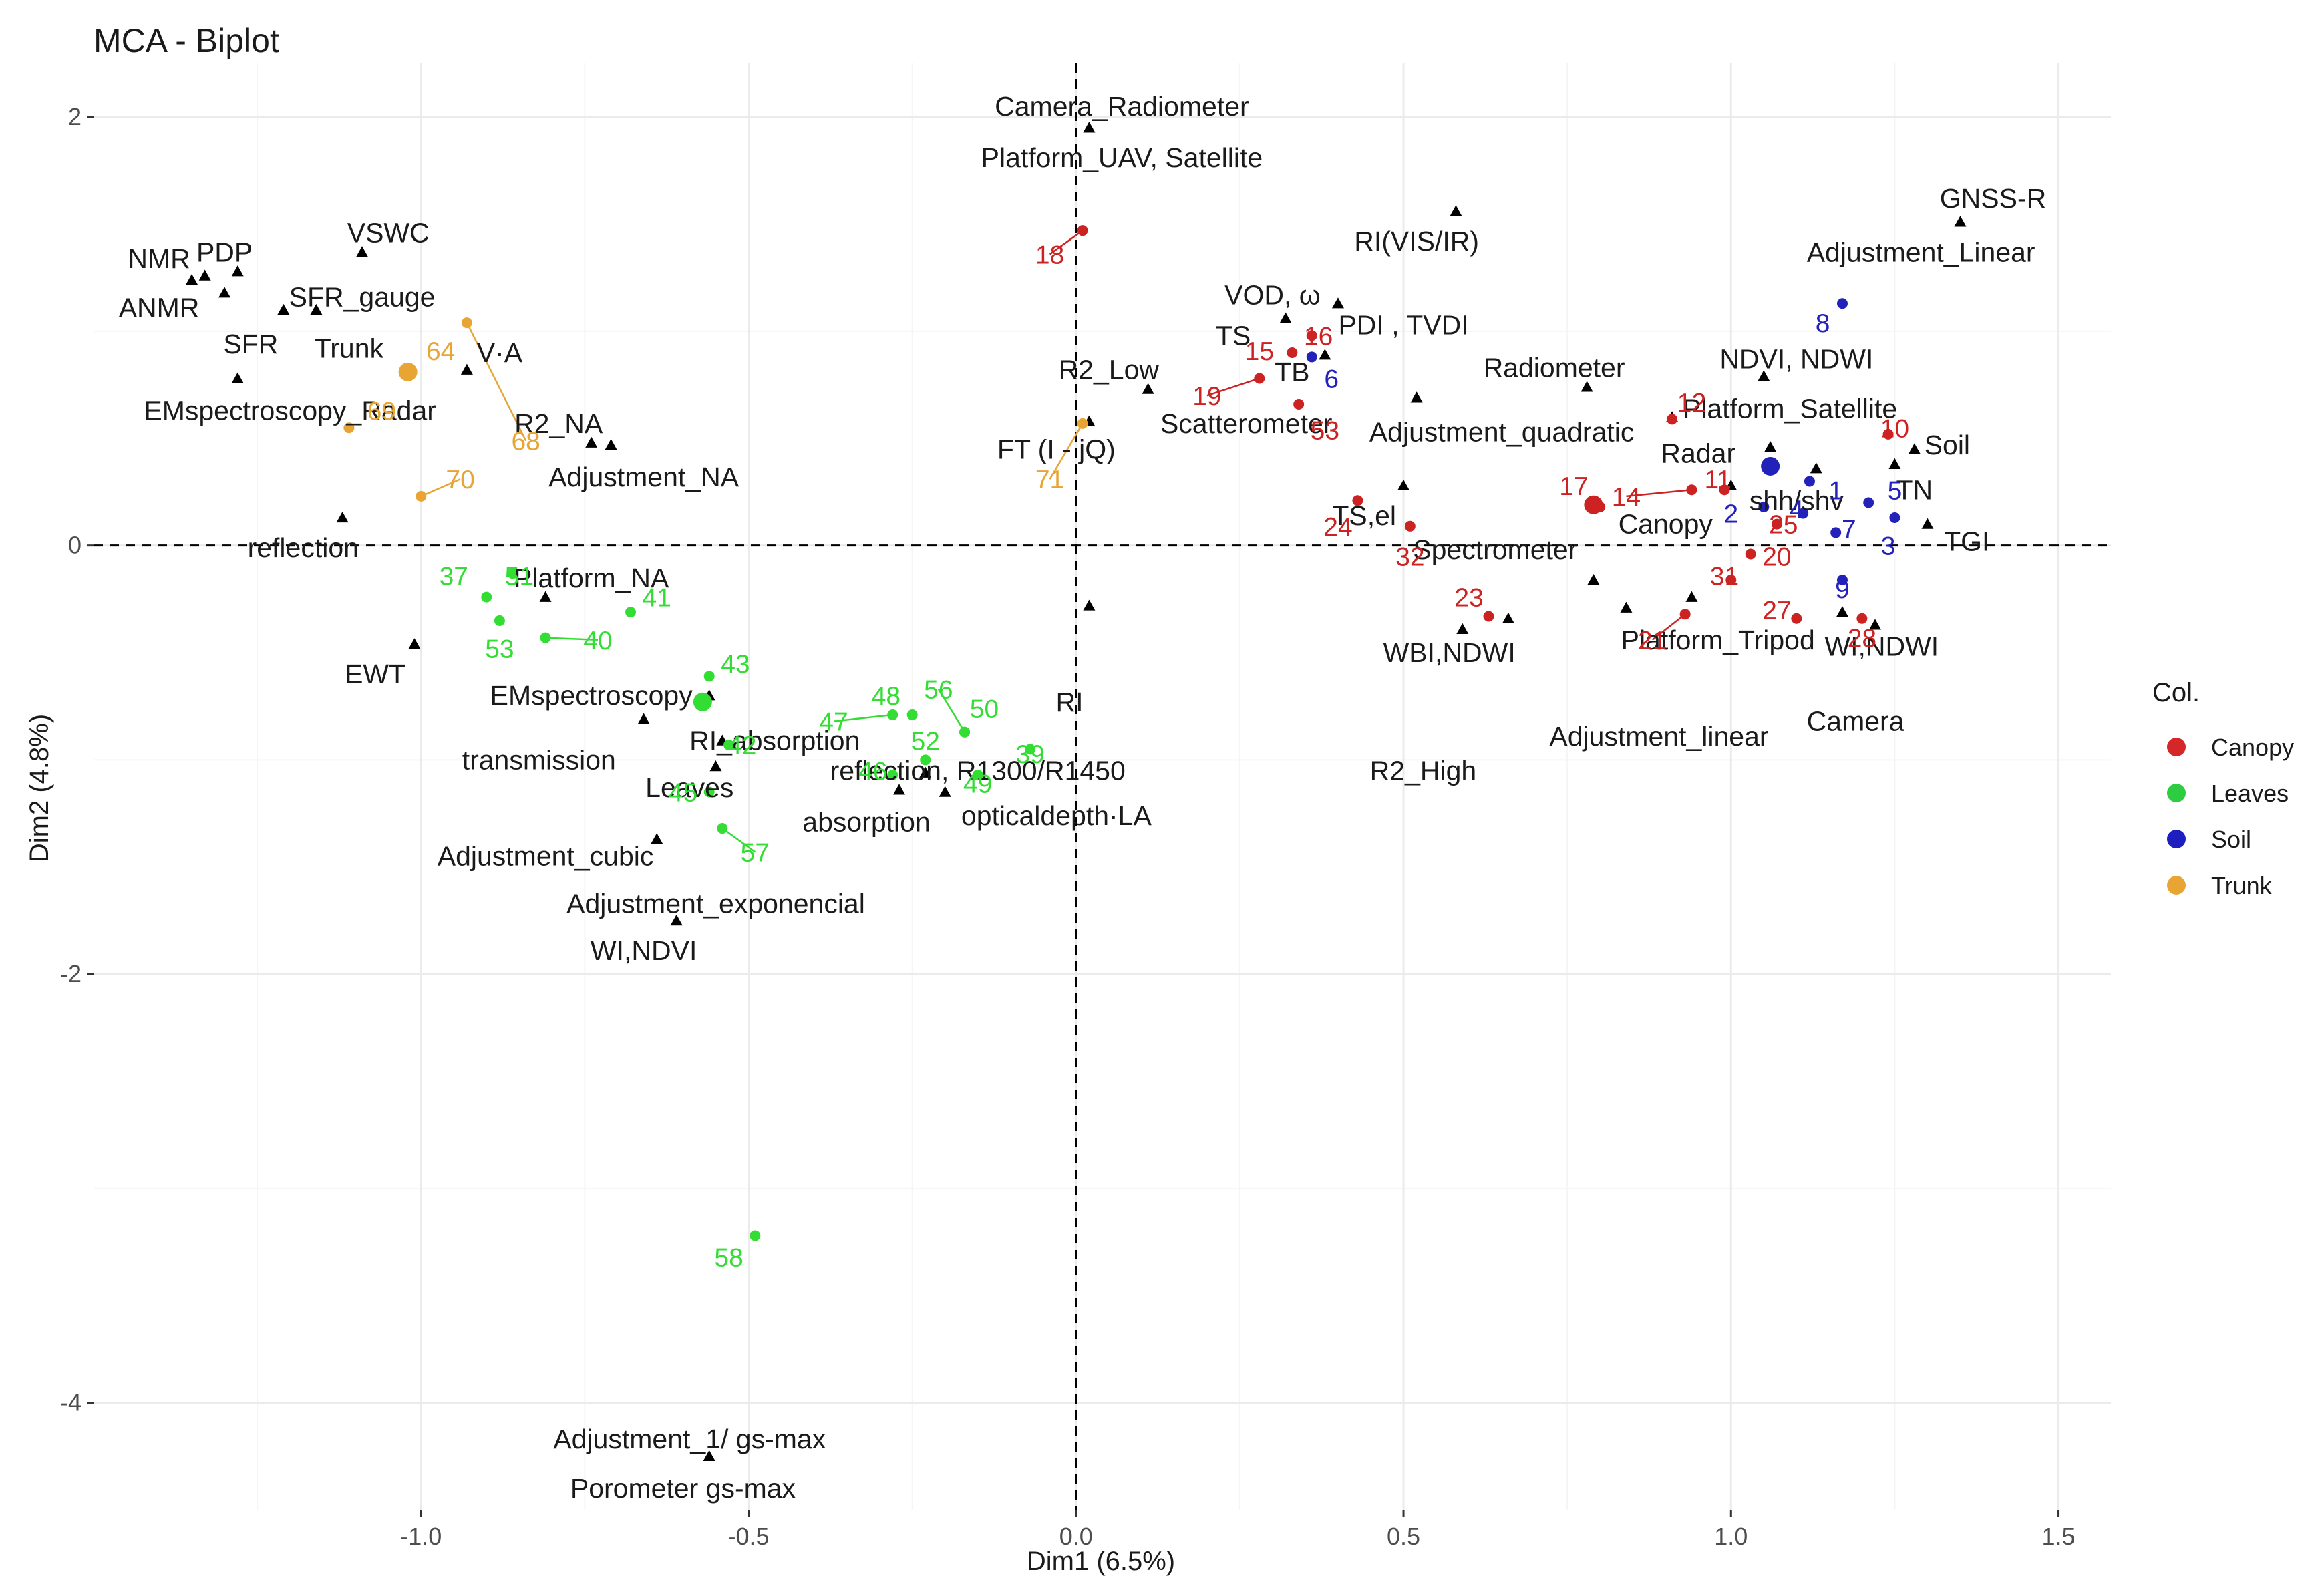 Image resolution: width=2322 pixels, height=1596 pixels. What do you see at coordinates (729, 1258) in the screenshot?
I see `individual-label: 58` at bounding box center [729, 1258].